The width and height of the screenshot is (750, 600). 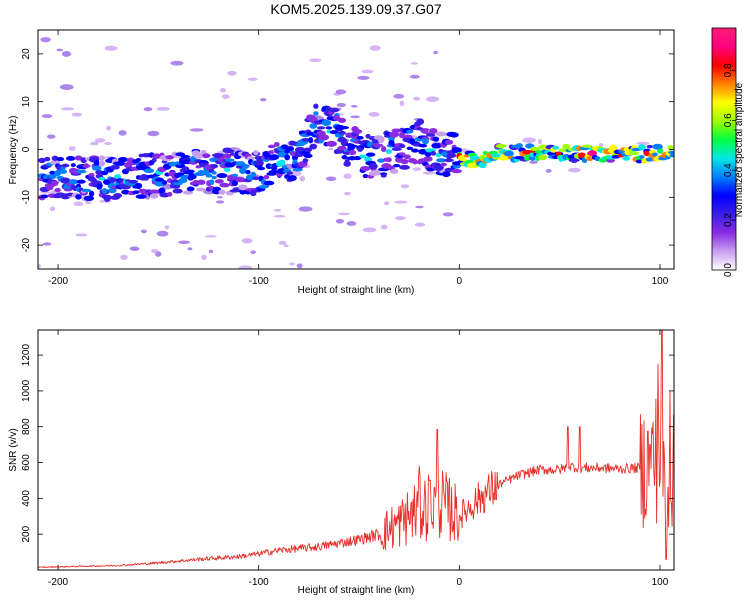 What do you see at coordinates (728, 220) in the screenshot?
I see `colorbar-tick-label: 0.2` at bounding box center [728, 220].